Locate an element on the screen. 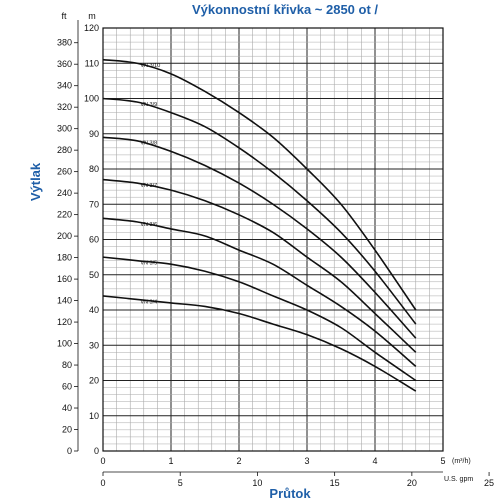 The height and width of the screenshot is (504, 500). y-tick-label-m: 70 is located at coordinates (94, 204).